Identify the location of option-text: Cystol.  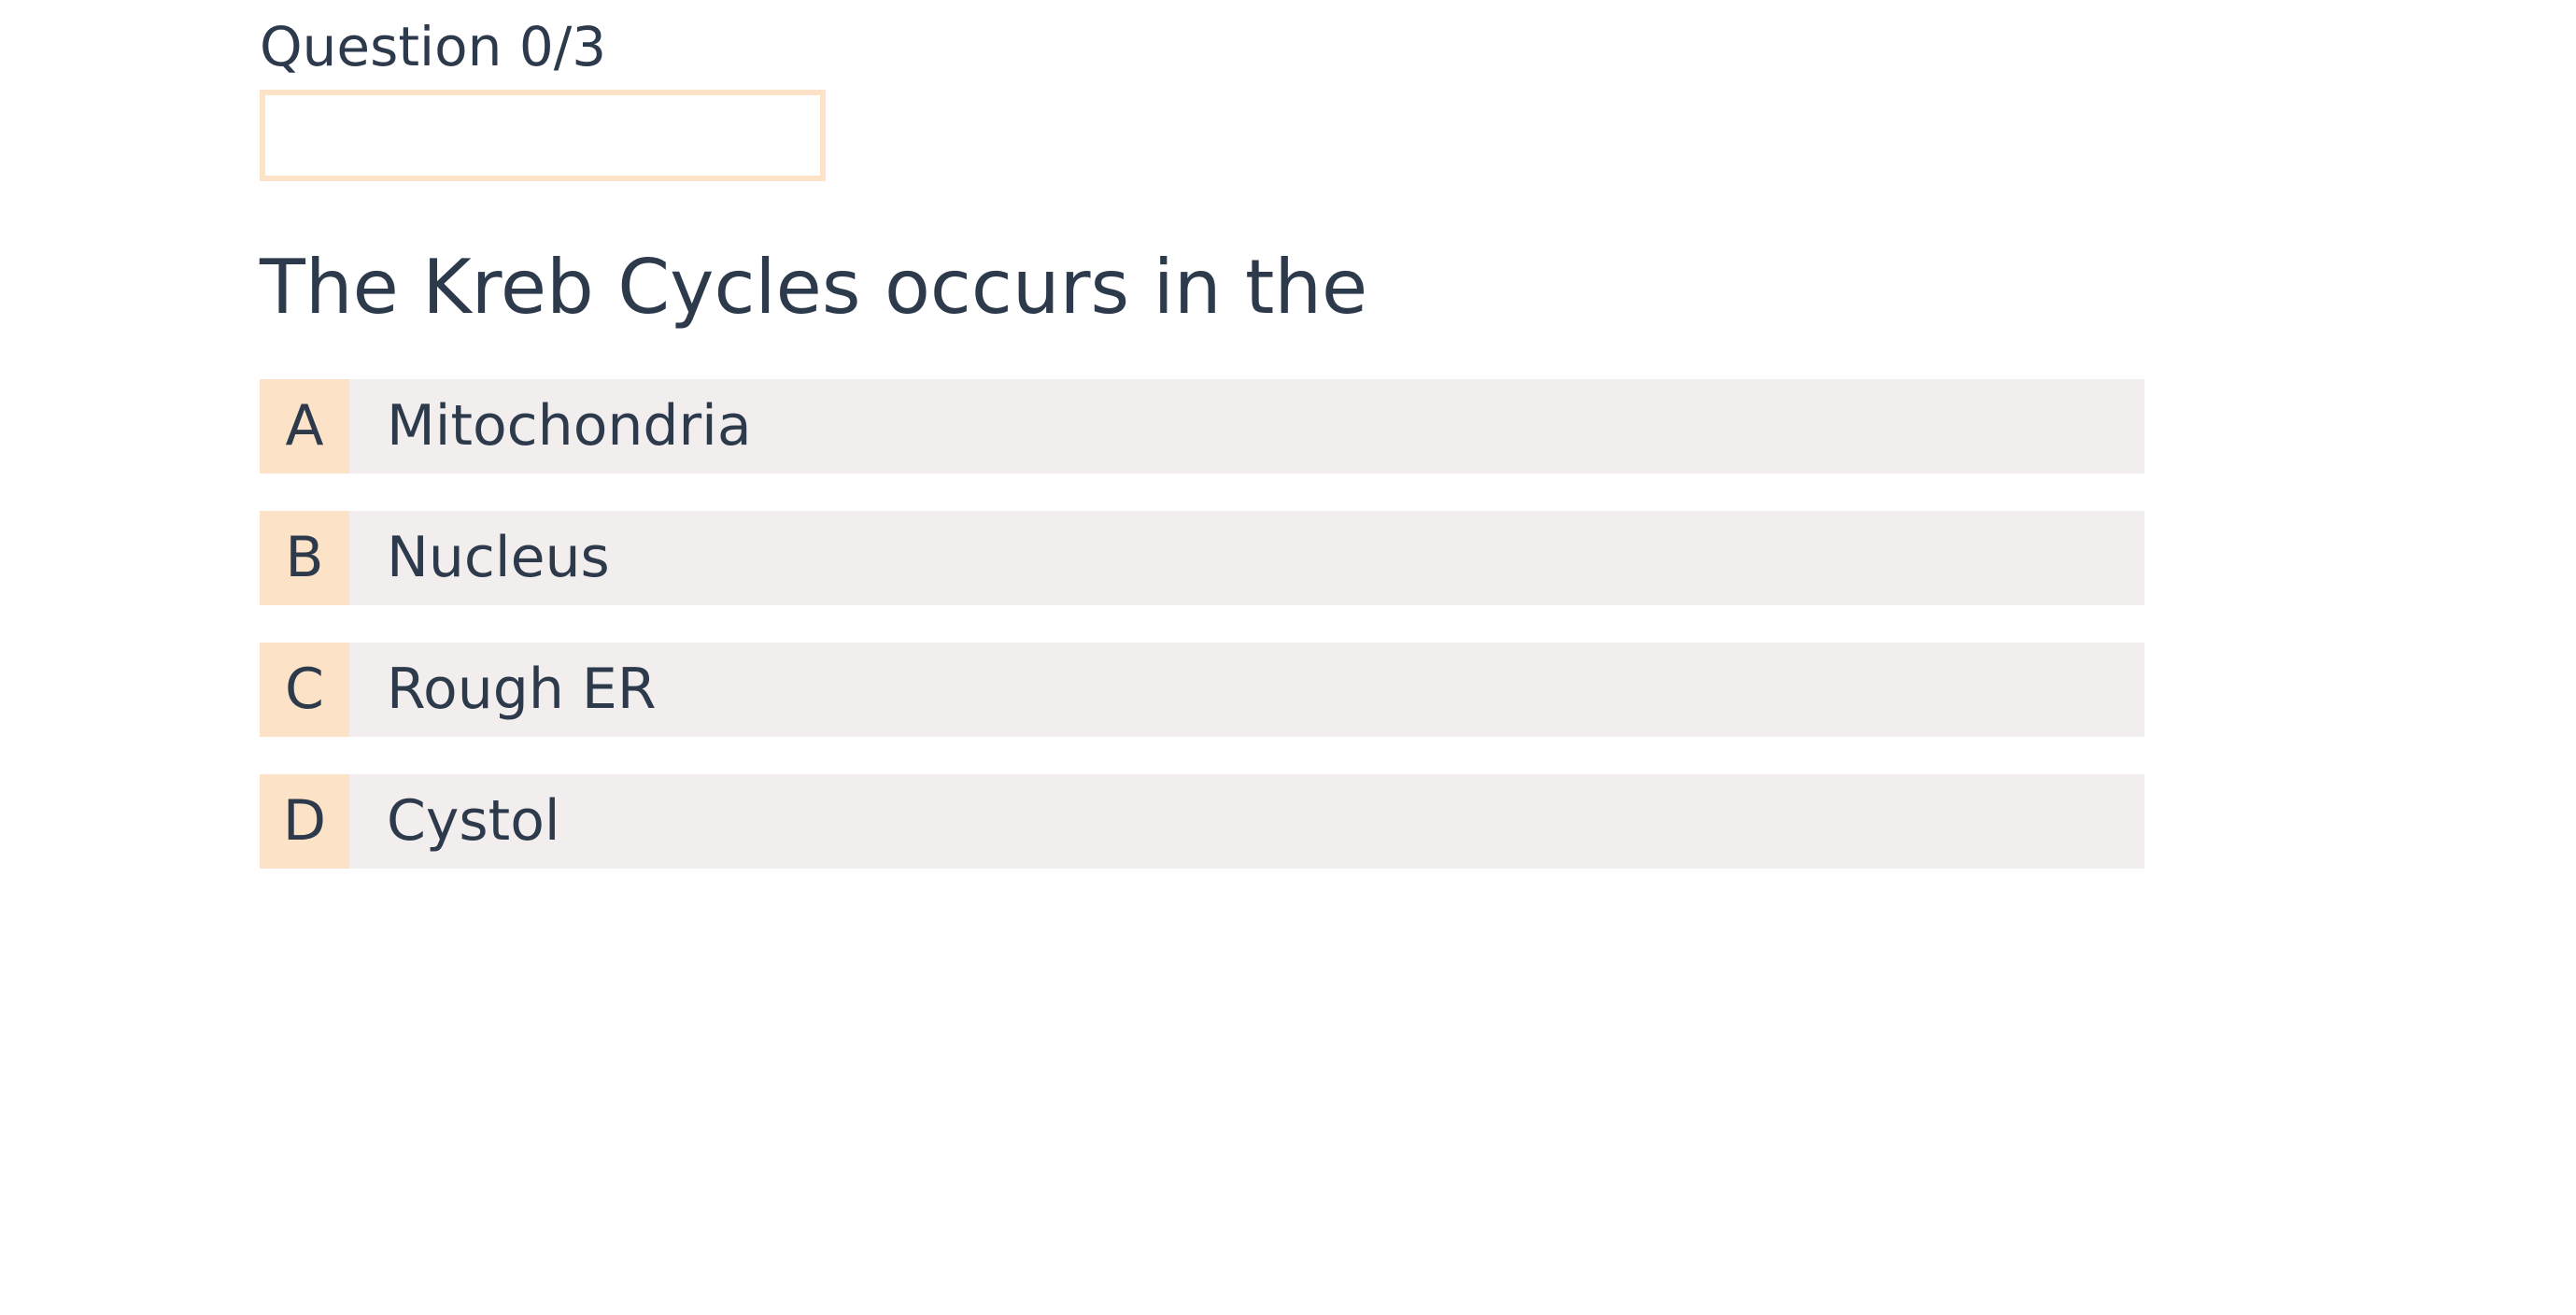
(473, 821).